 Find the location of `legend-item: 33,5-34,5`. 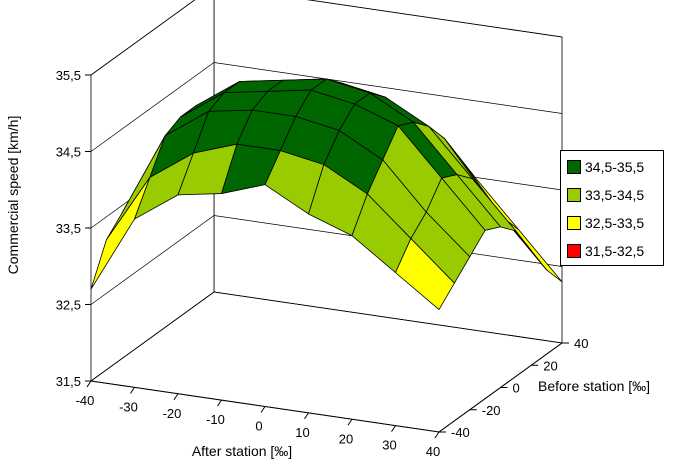

legend-item: 33,5-34,5 is located at coordinates (605, 195).